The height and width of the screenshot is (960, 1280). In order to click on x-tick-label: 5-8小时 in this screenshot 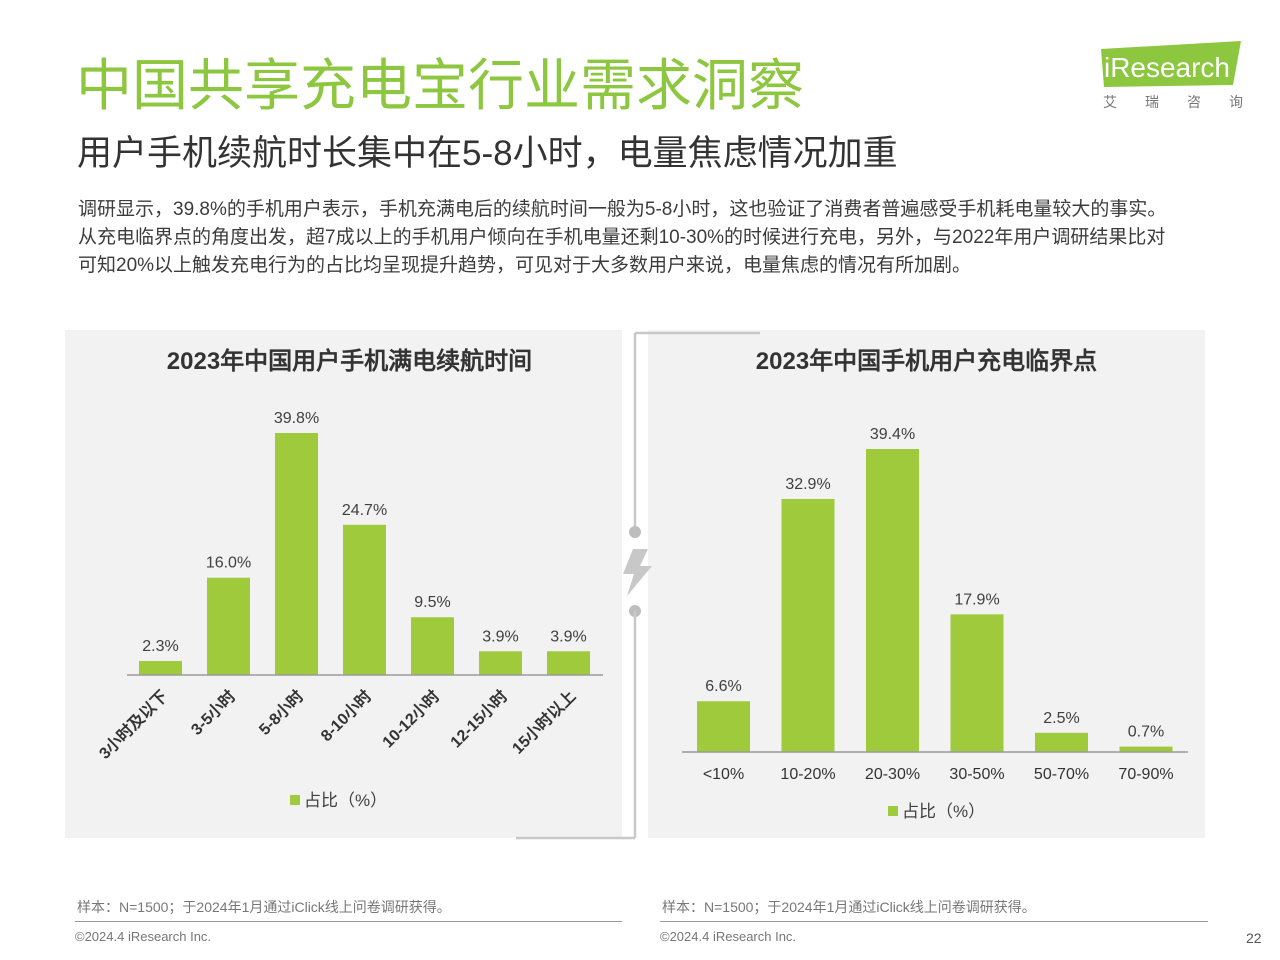, I will do `click(282, 713)`.